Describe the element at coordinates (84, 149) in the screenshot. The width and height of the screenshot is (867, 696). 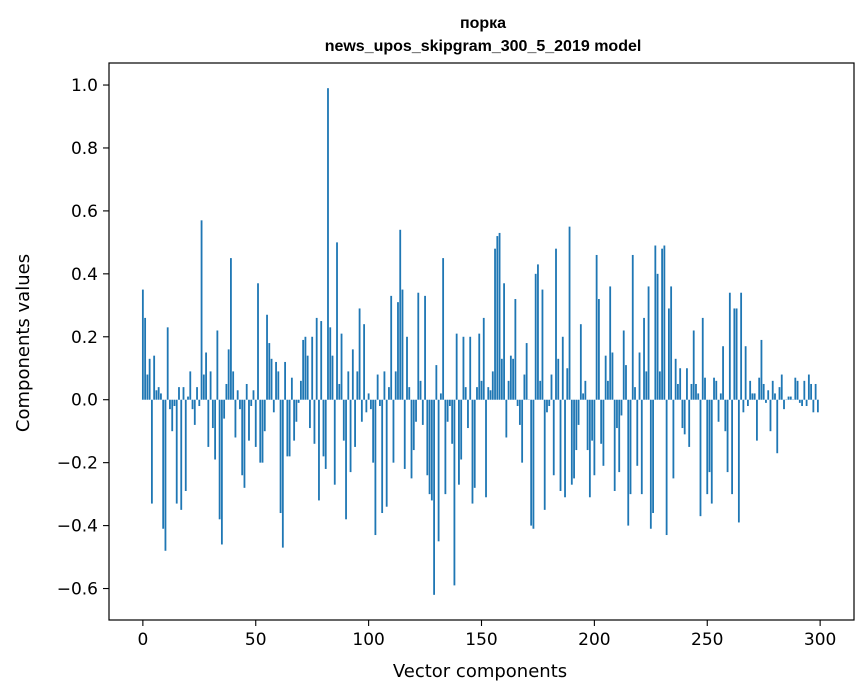
I see `y-tick-label: 0.8` at that location.